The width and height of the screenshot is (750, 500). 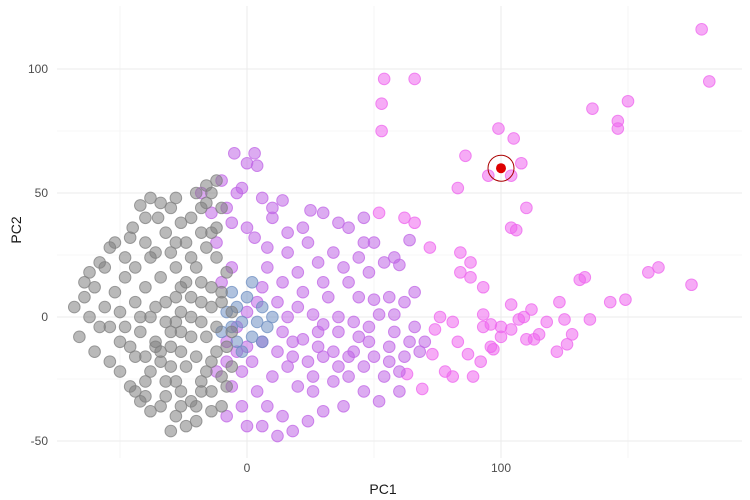 I want to click on y-tick-label: 50, so click(x=42, y=193).